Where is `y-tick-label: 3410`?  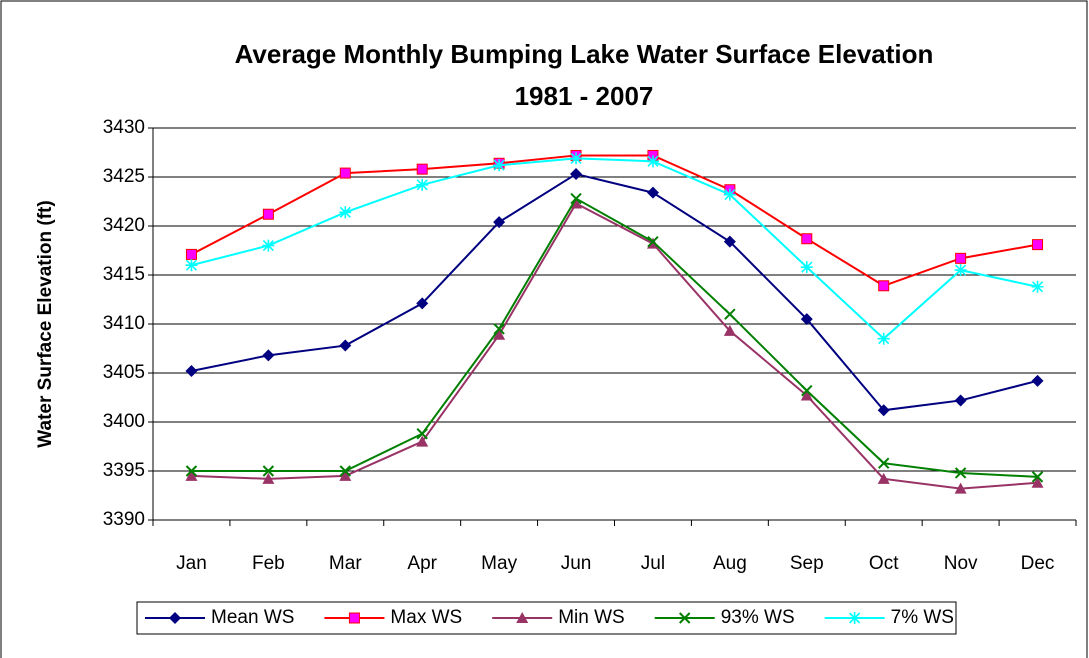 y-tick-label: 3410 is located at coordinates (124, 323).